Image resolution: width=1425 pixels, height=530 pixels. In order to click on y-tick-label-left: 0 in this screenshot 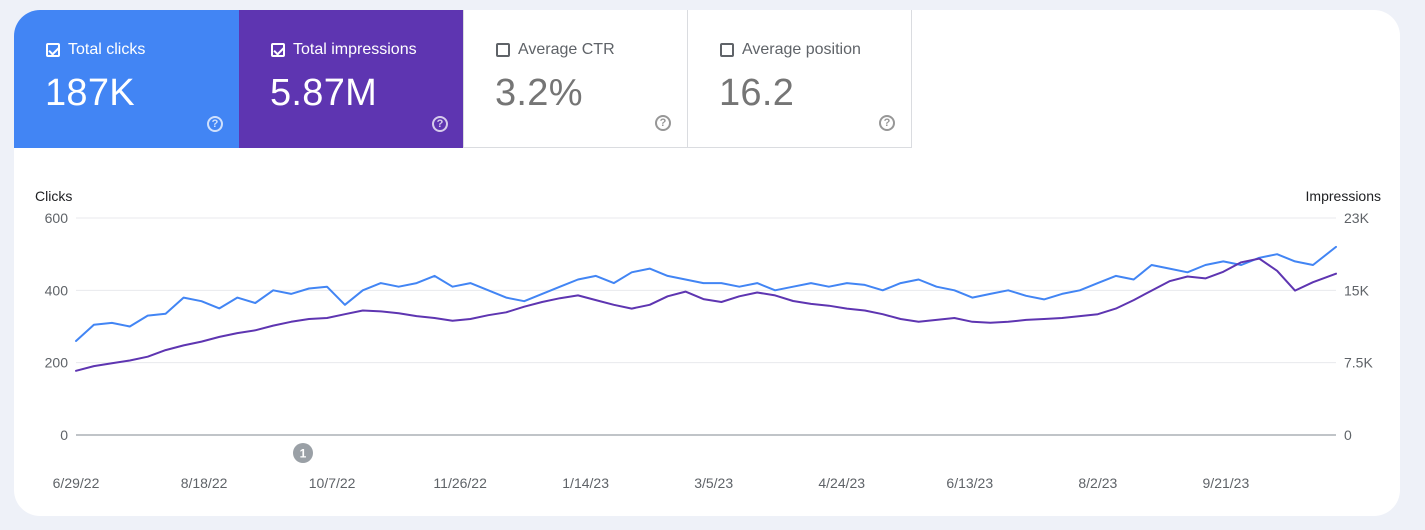, I will do `click(64, 435)`.